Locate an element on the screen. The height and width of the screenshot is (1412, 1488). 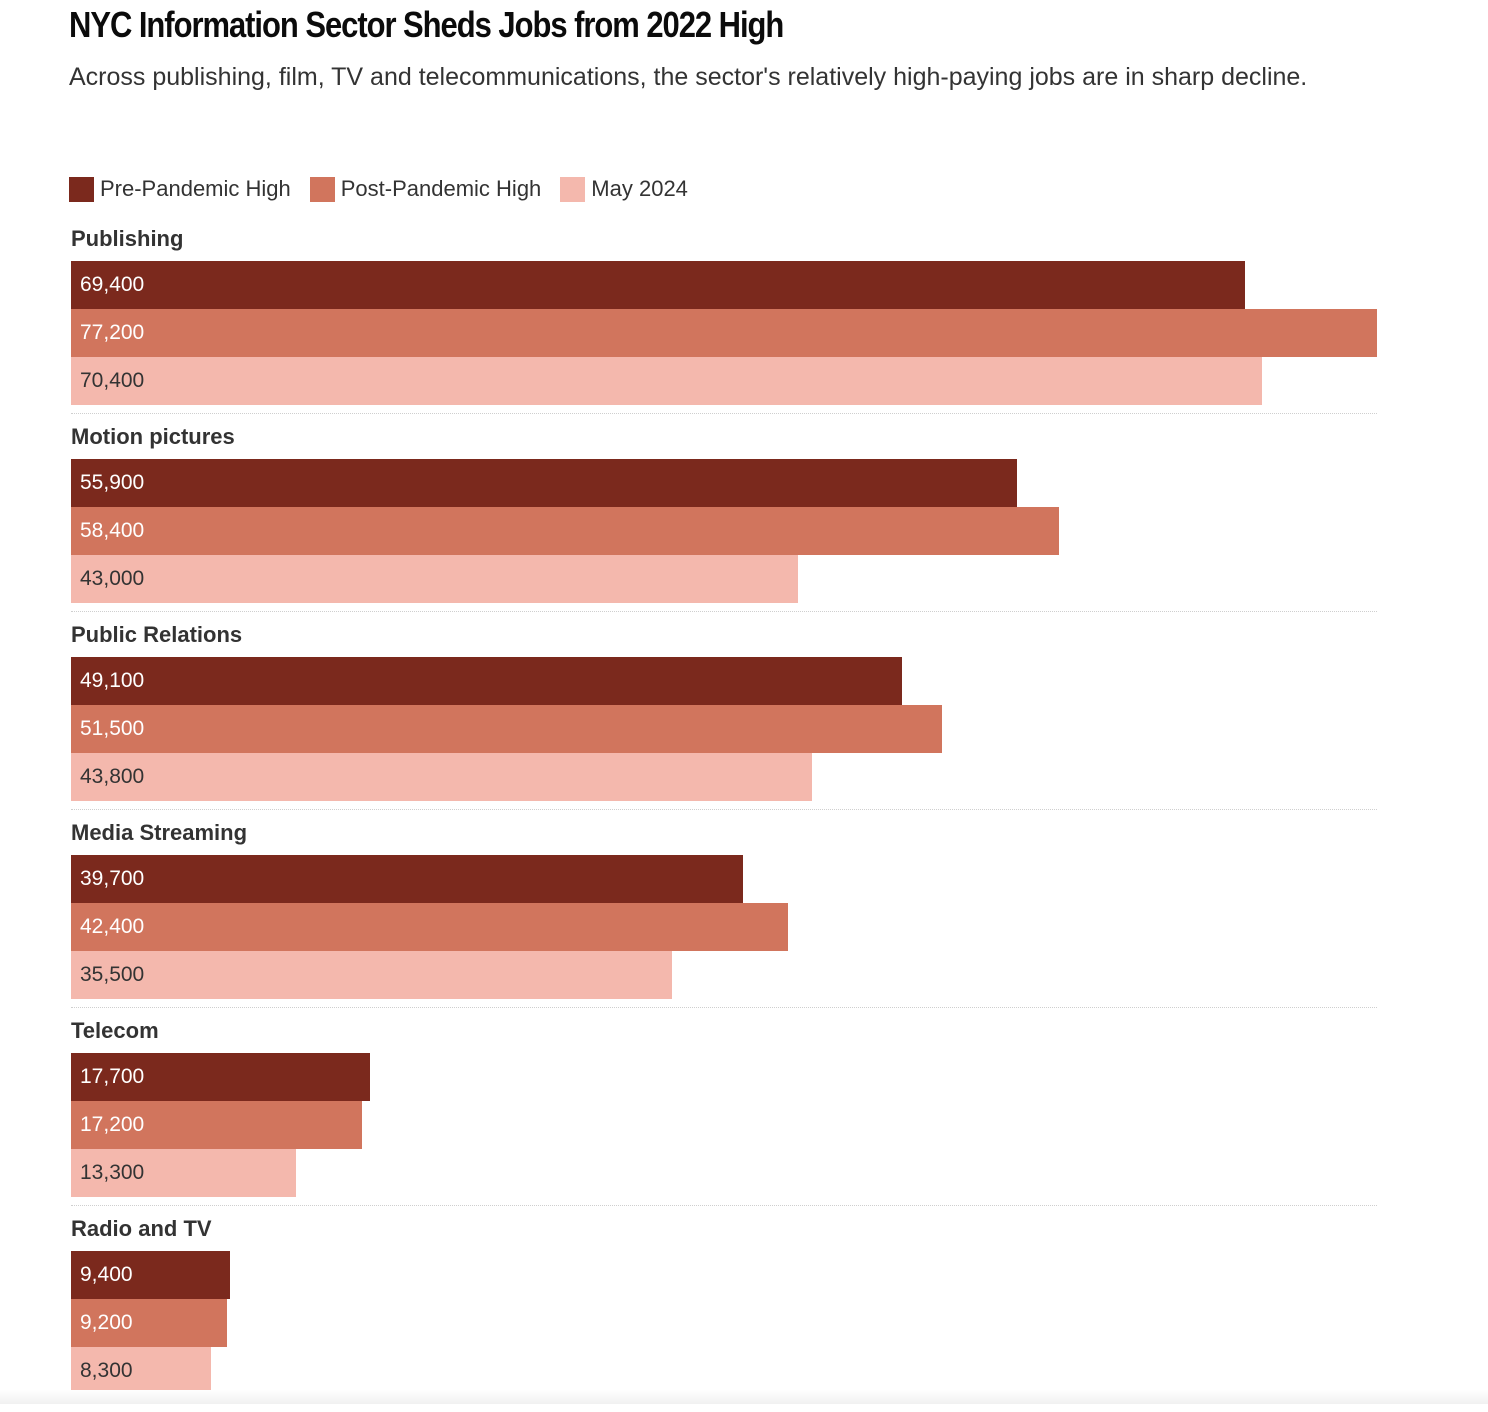
legend-label: Pre-Pandemic High is located at coordinates (195, 188).